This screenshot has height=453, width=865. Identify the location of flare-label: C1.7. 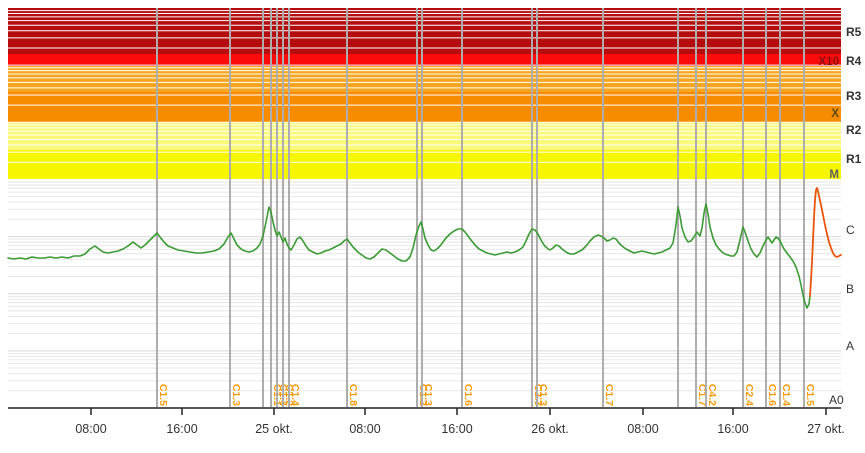
(609, 395).